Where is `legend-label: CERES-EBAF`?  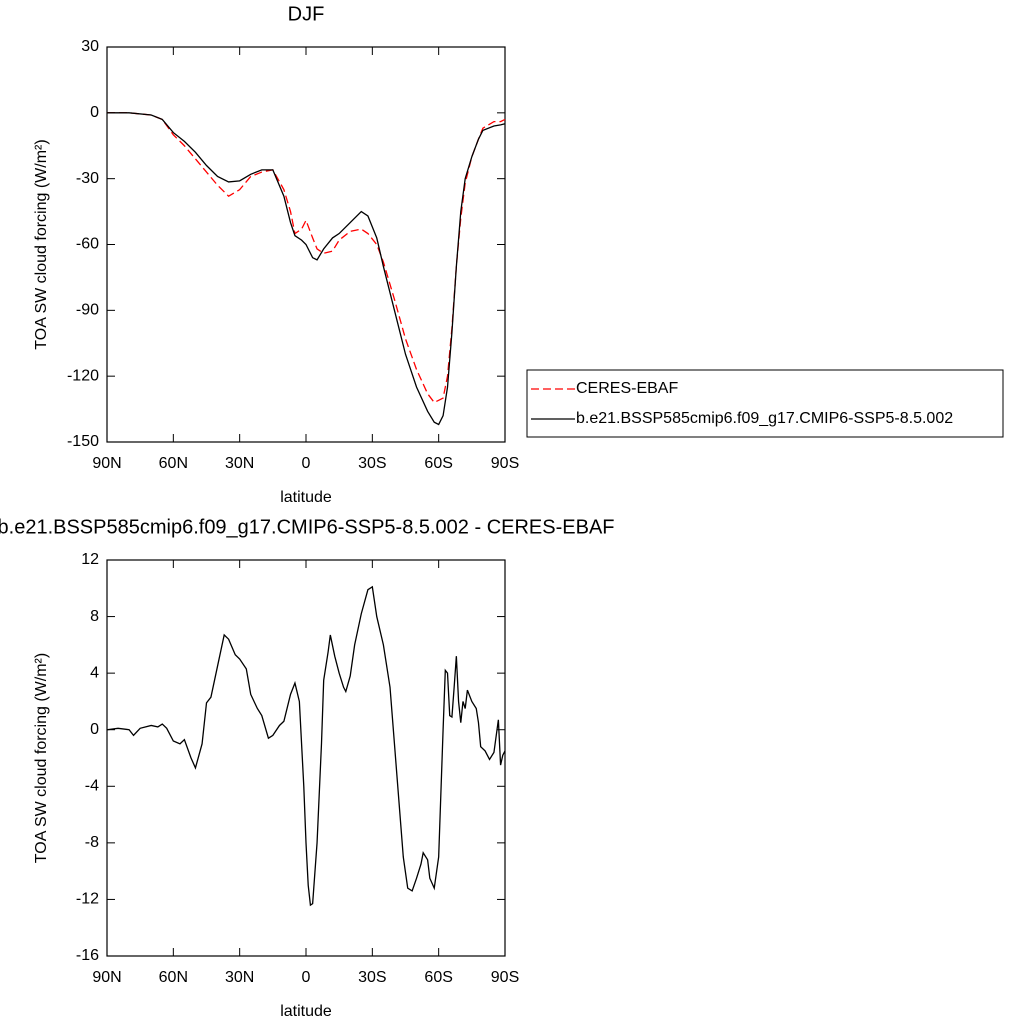 legend-label: CERES-EBAF is located at coordinates (627, 388).